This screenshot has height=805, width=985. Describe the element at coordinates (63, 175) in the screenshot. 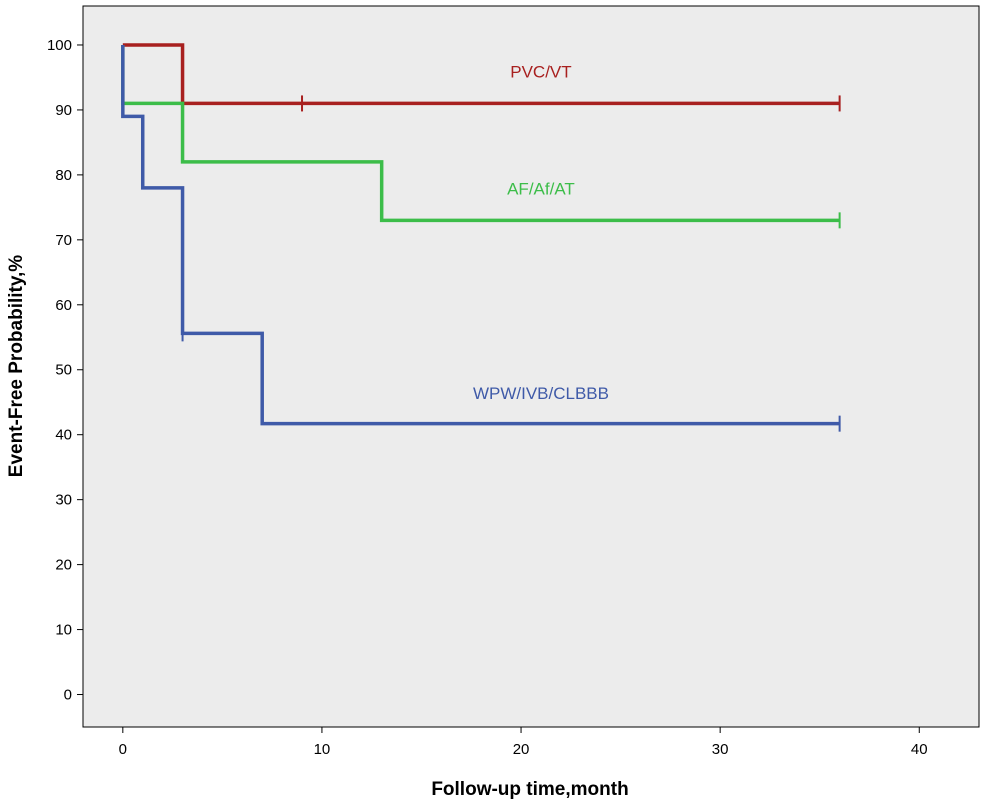

I see `y-tick-label: 80` at that location.